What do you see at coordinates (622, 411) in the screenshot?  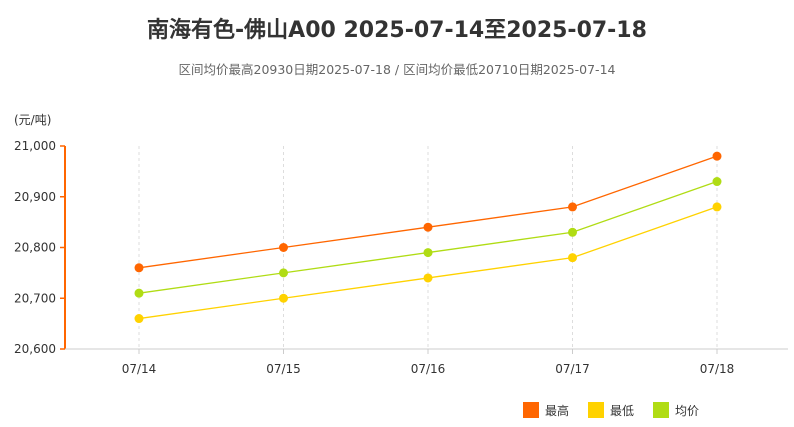 I see `legend-label: 最低` at bounding box center [622, 411].